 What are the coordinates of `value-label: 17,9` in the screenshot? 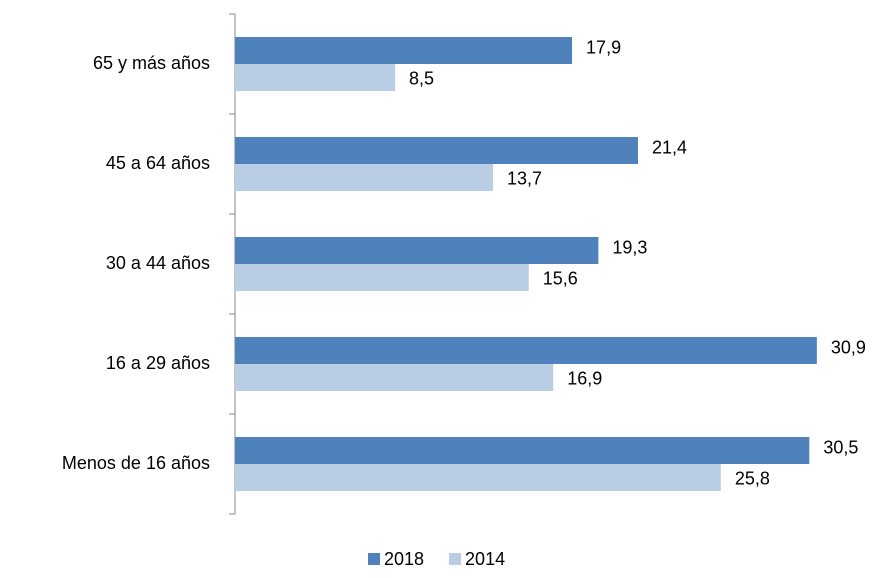 It's located at (603, 47).